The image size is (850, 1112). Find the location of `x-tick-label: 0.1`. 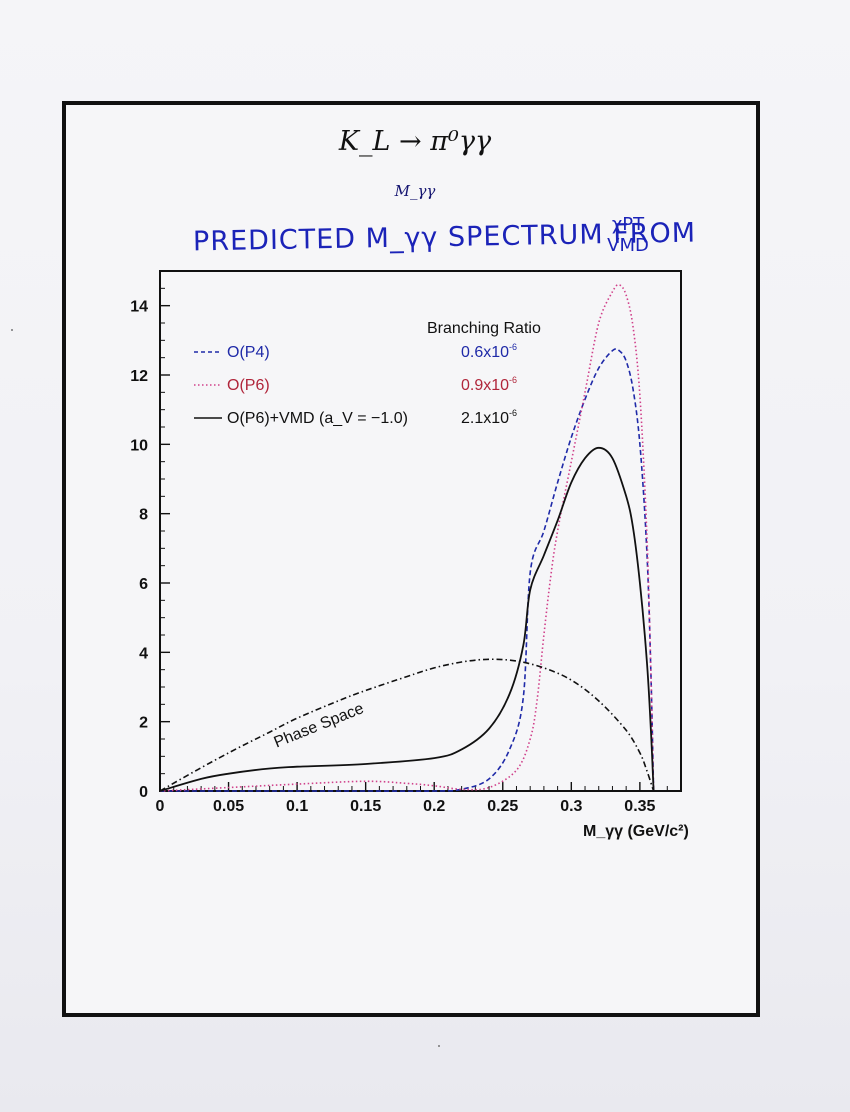

x-tick-label: 0.1 is located at coordinates (297, 806).